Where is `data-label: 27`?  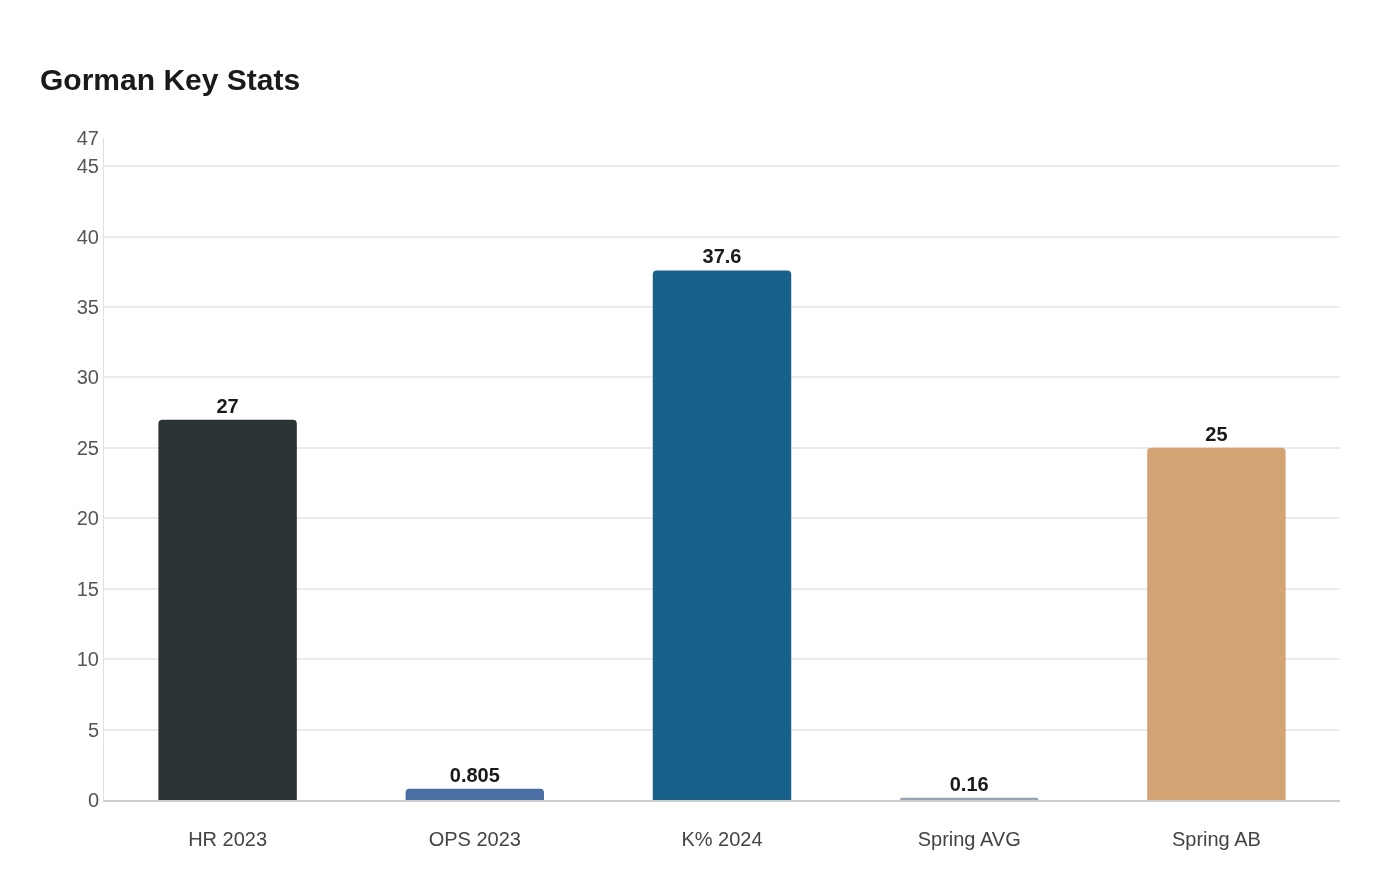
data-label: 27 is located at coordinates (227, 405).